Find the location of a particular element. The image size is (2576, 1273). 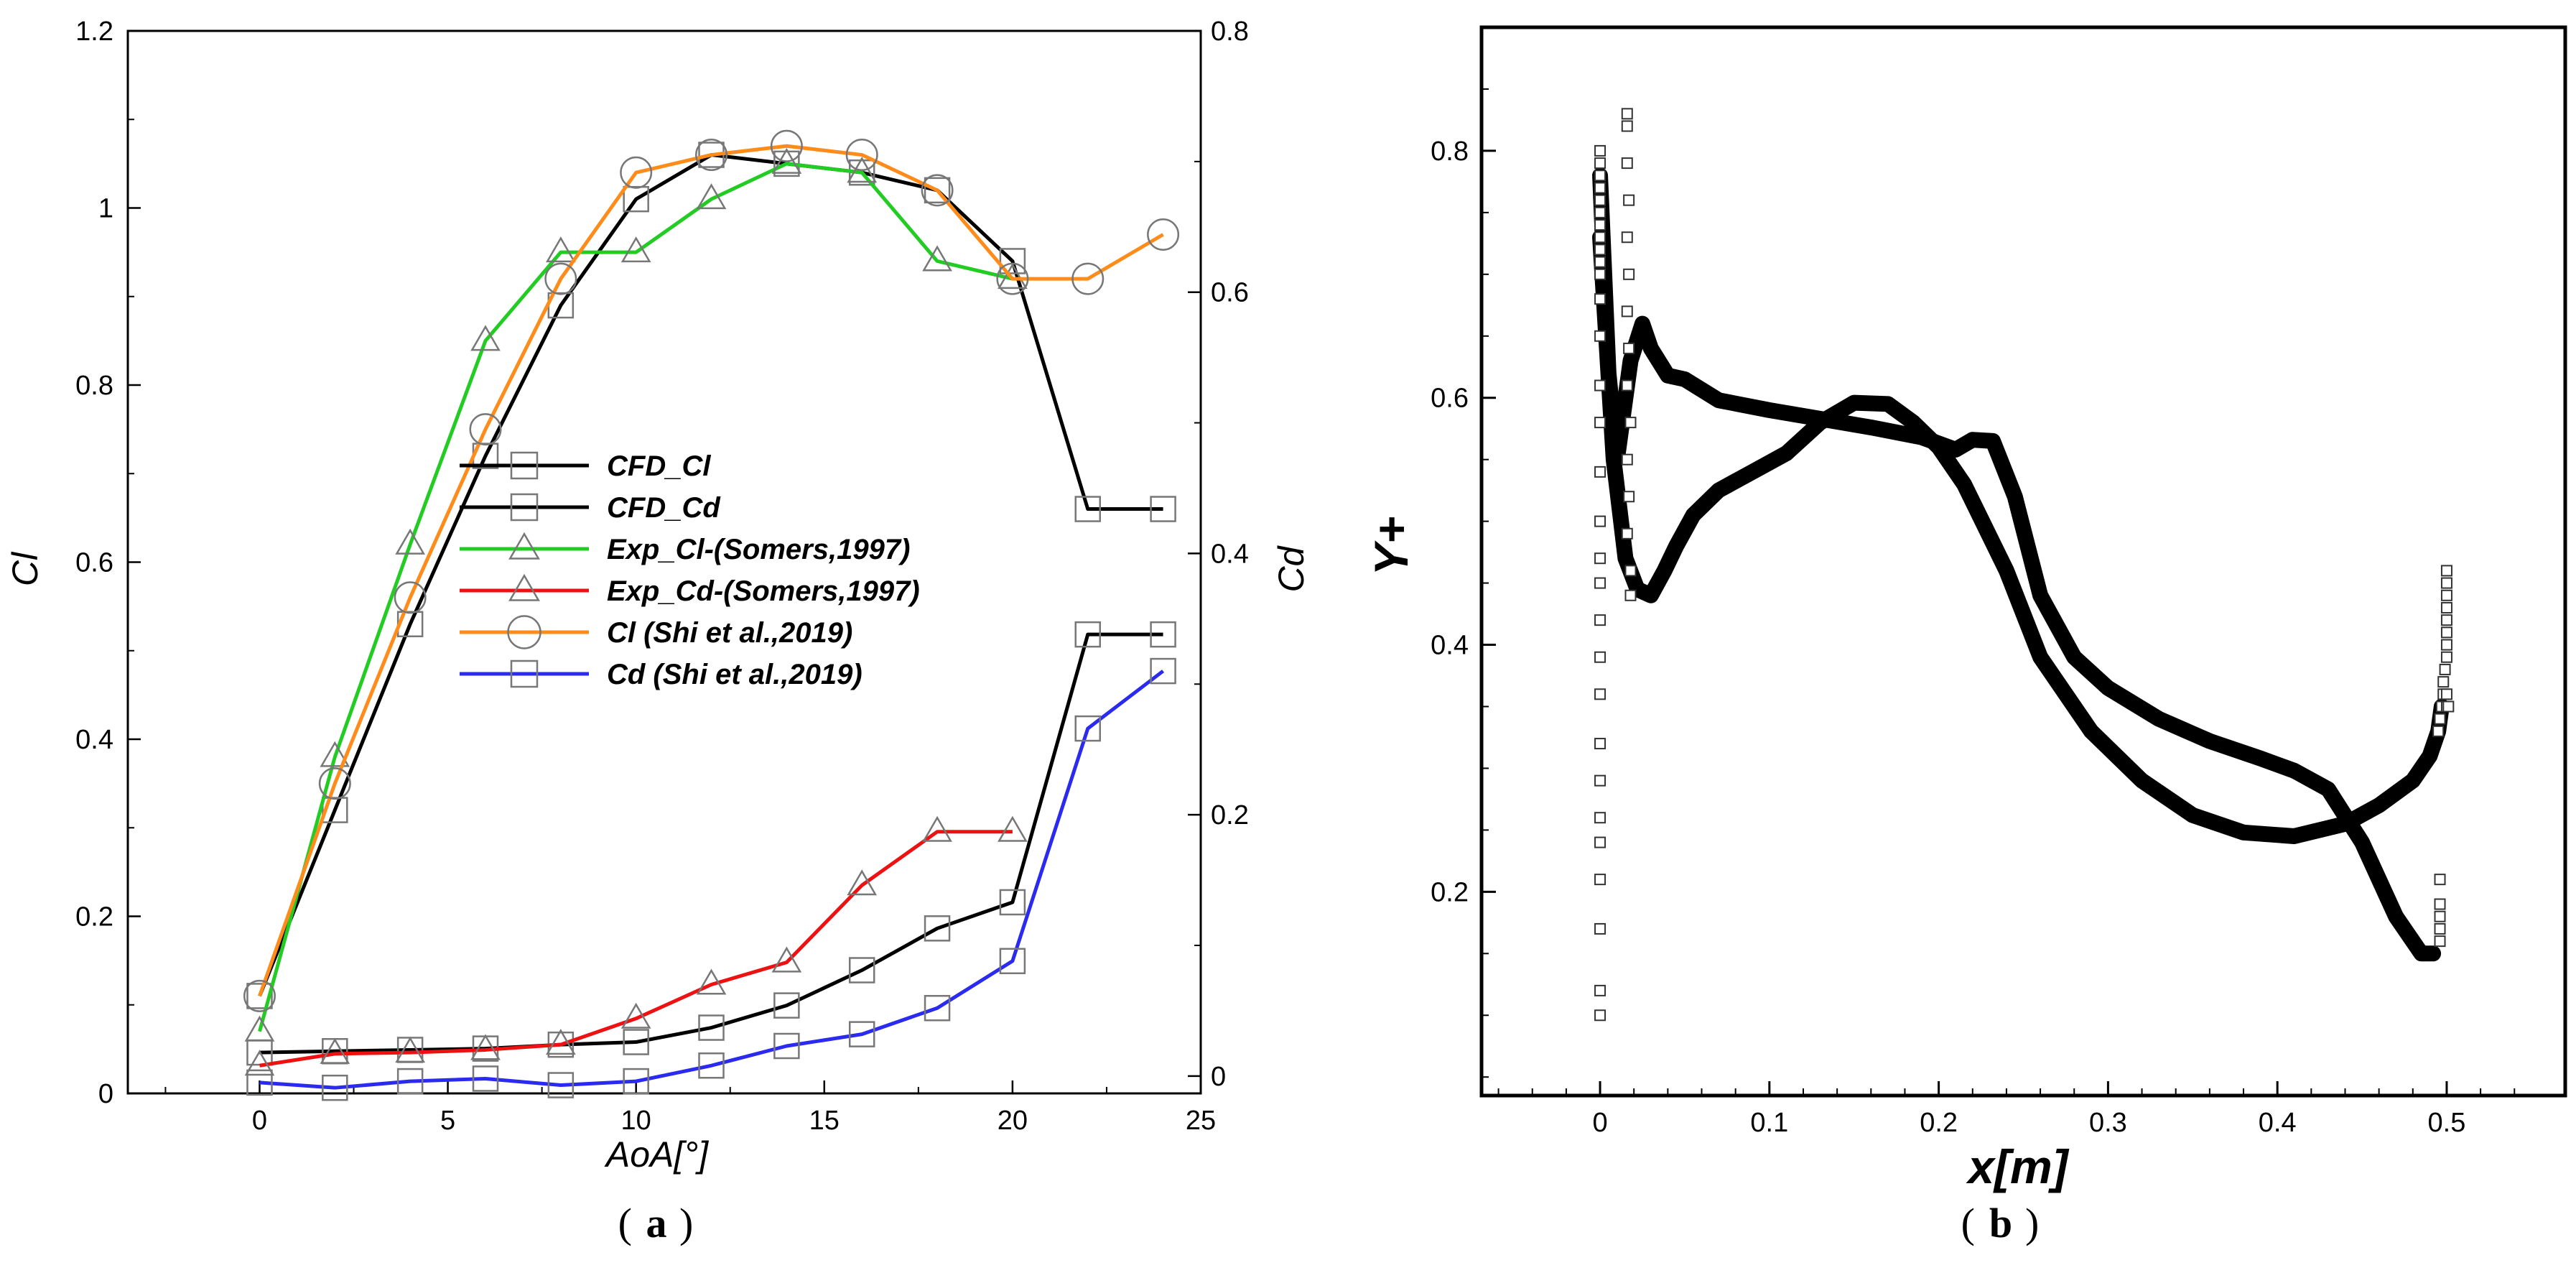

legend-label: CFD_Cl is located at coordinates (659, 466).